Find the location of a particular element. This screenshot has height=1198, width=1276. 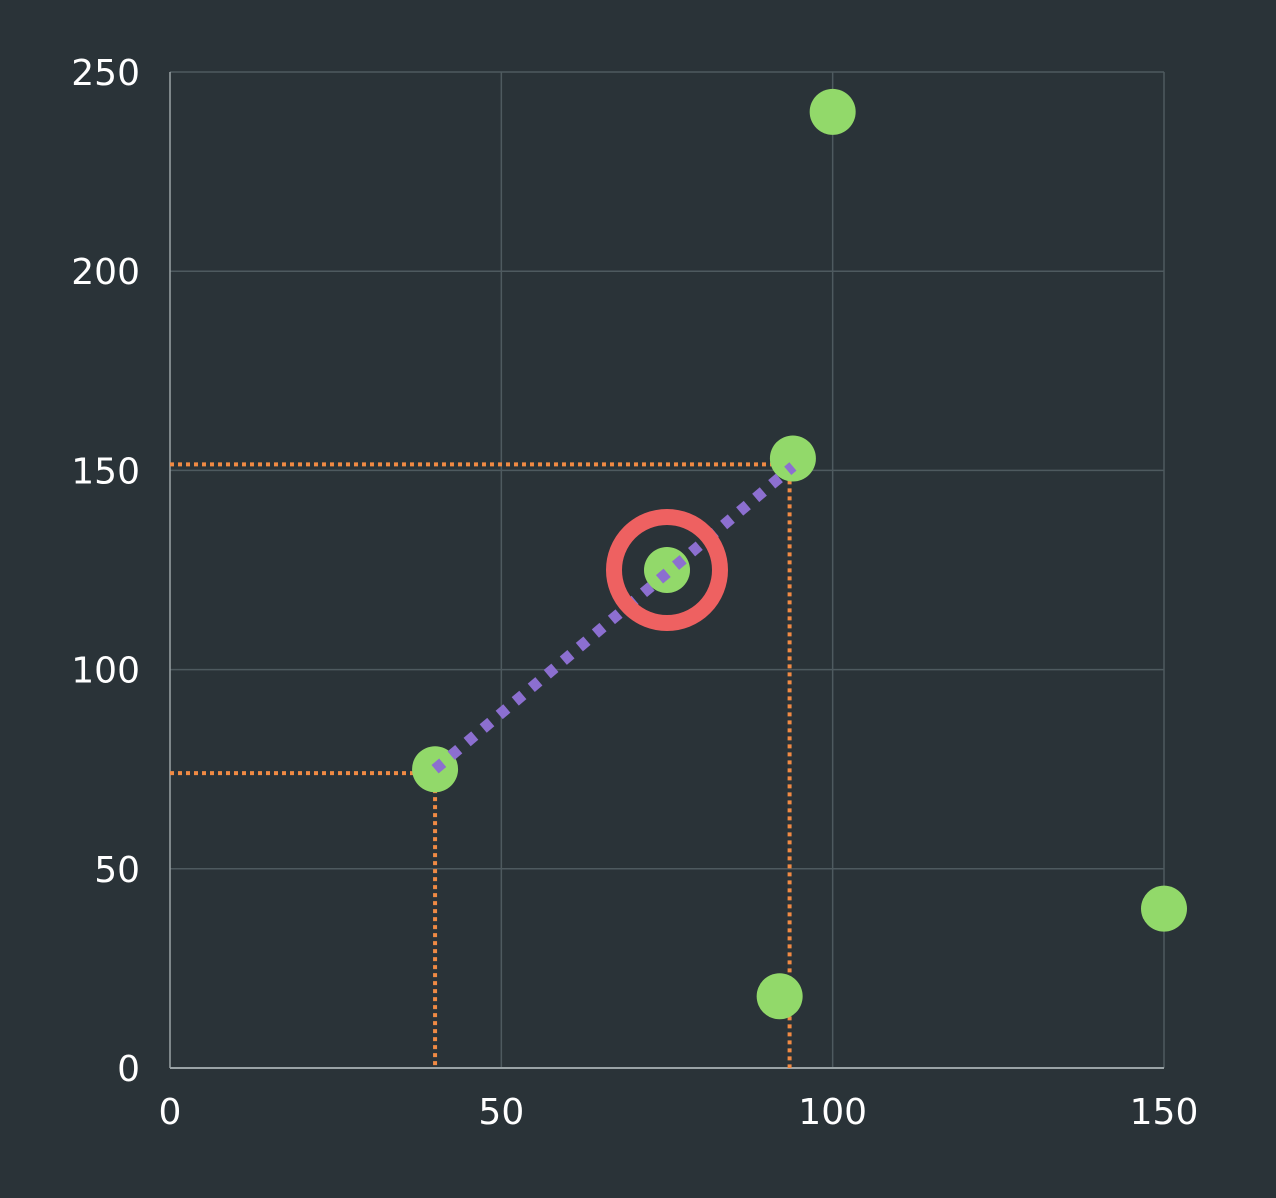

y-tick-label-1: 50 is located at coordinates (117, 870).